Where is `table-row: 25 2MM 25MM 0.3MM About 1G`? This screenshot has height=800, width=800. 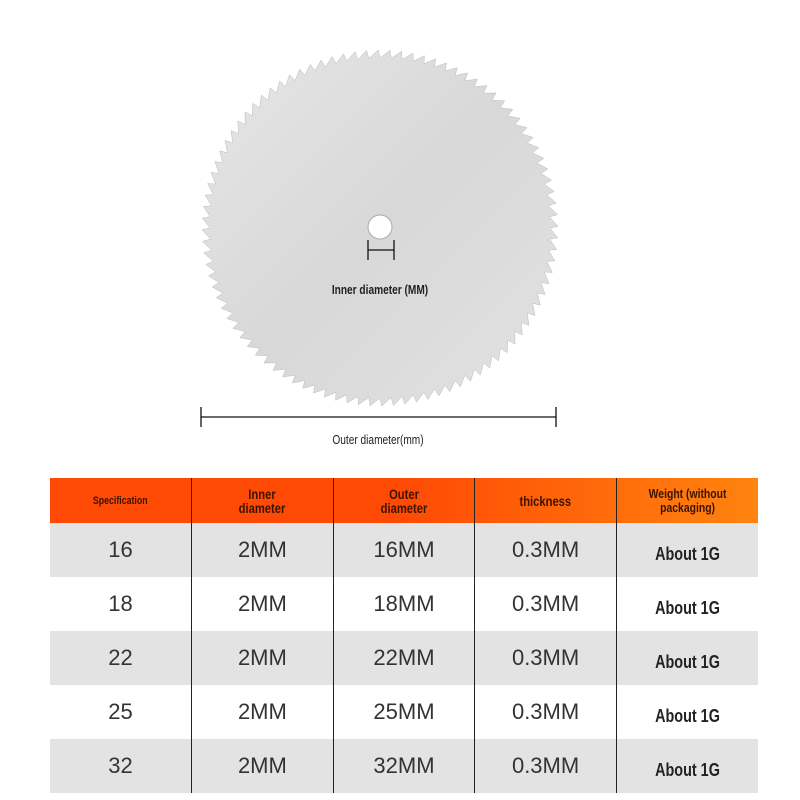 table-row: 25 2MM 25MM 0.3MM About 1G is located at coordinates (404, 712).